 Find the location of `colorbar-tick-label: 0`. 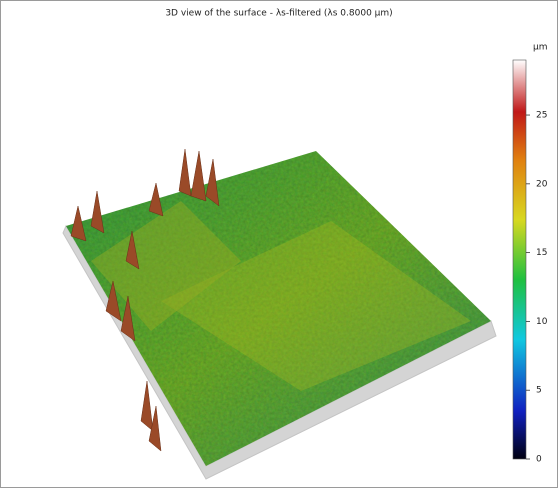

colorbar-tick-label: 0 is located at coordinates (539, 460).